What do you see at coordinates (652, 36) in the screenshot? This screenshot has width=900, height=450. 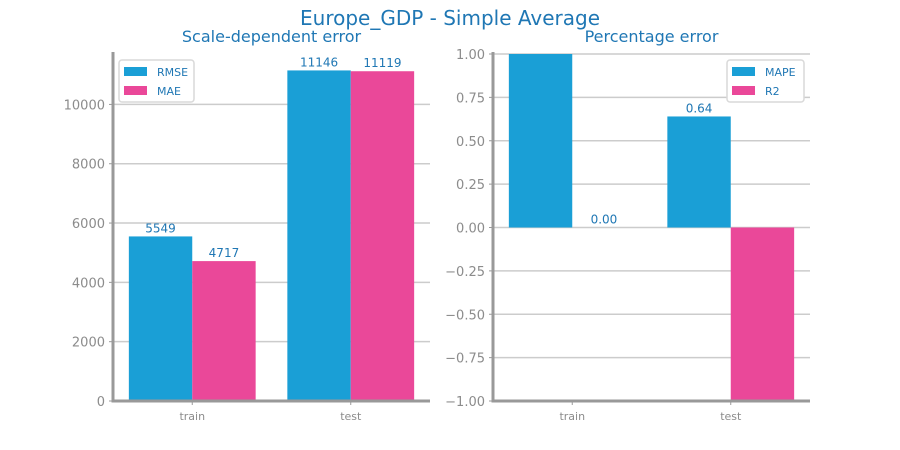 I see `chart-title: Percentage error` at bounding box center [652, 36].